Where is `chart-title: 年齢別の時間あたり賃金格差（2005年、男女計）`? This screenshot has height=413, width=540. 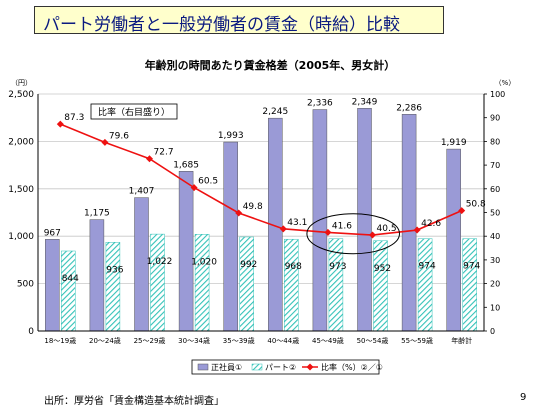
chart-title: 年齢別の時間あたり賃金格差（2005年、男女計） is located at coordinates (270, 65).